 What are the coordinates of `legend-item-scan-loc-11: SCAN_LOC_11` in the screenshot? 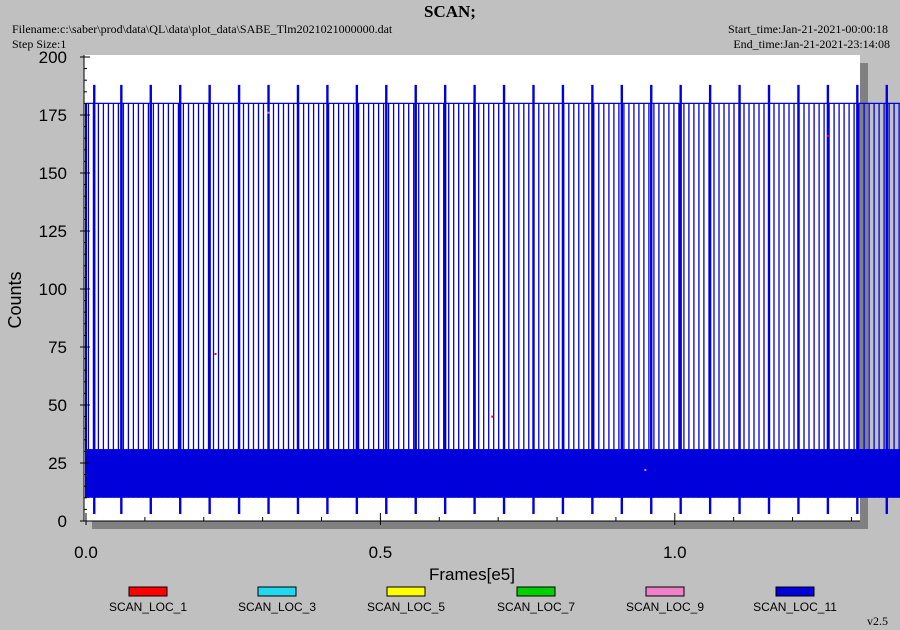 It's located at (795, 600).